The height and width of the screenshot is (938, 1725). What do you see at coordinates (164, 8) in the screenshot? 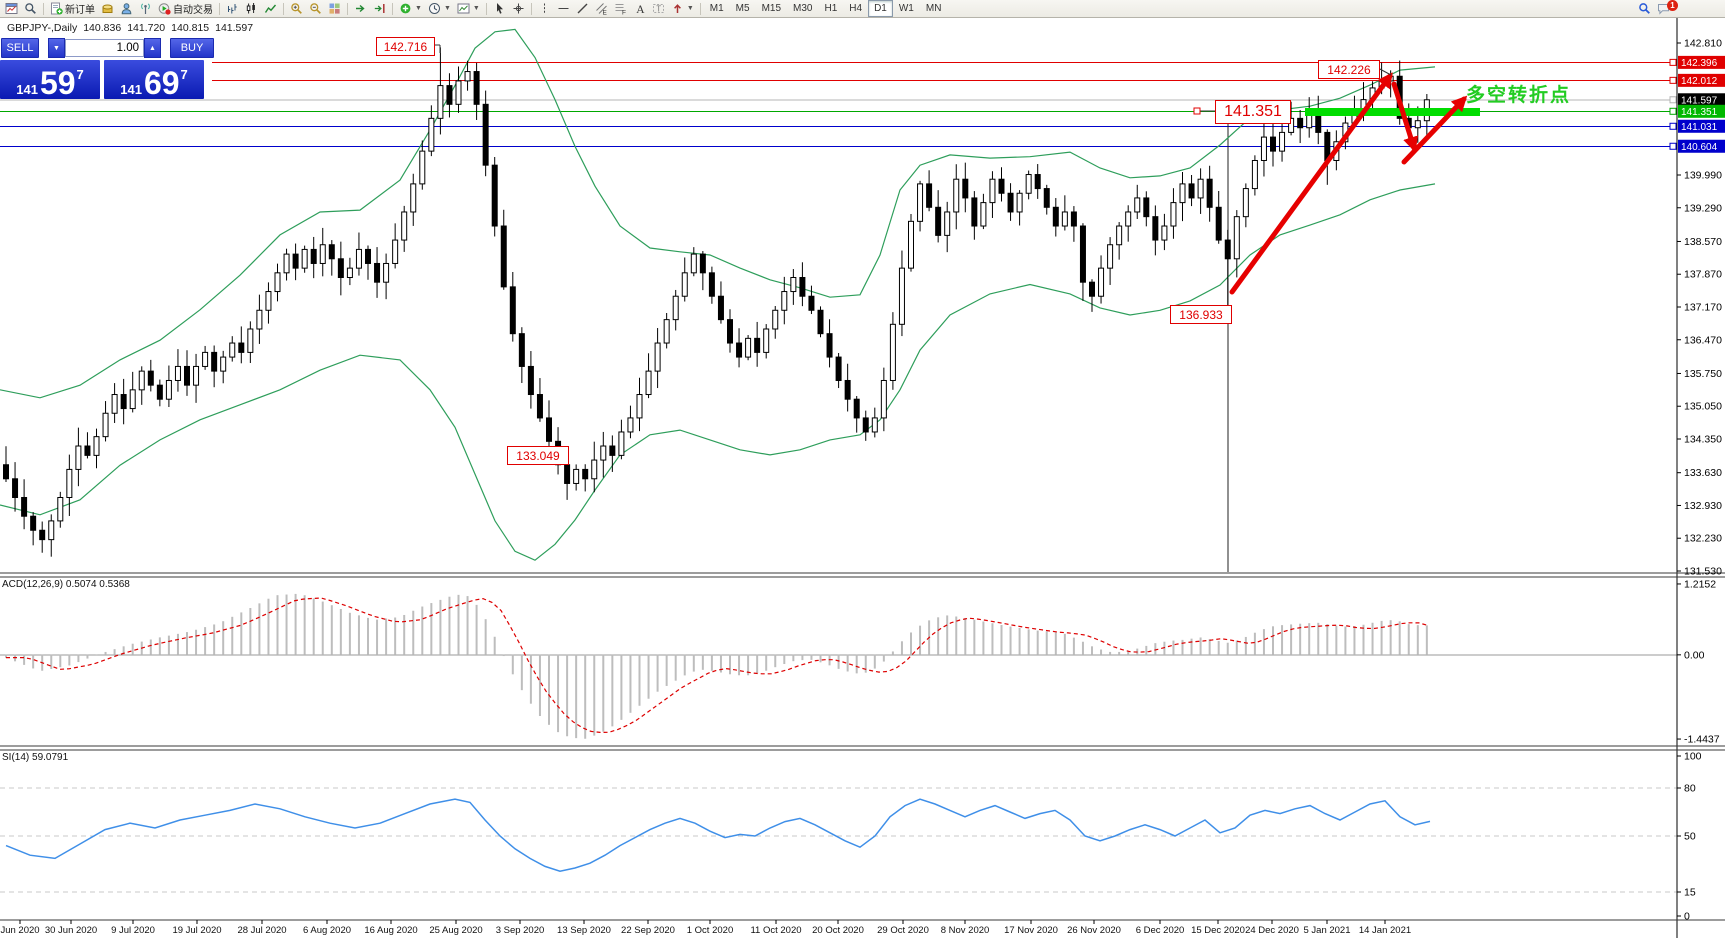
I see `autotrade-icon` at bounding box center [164, 8].